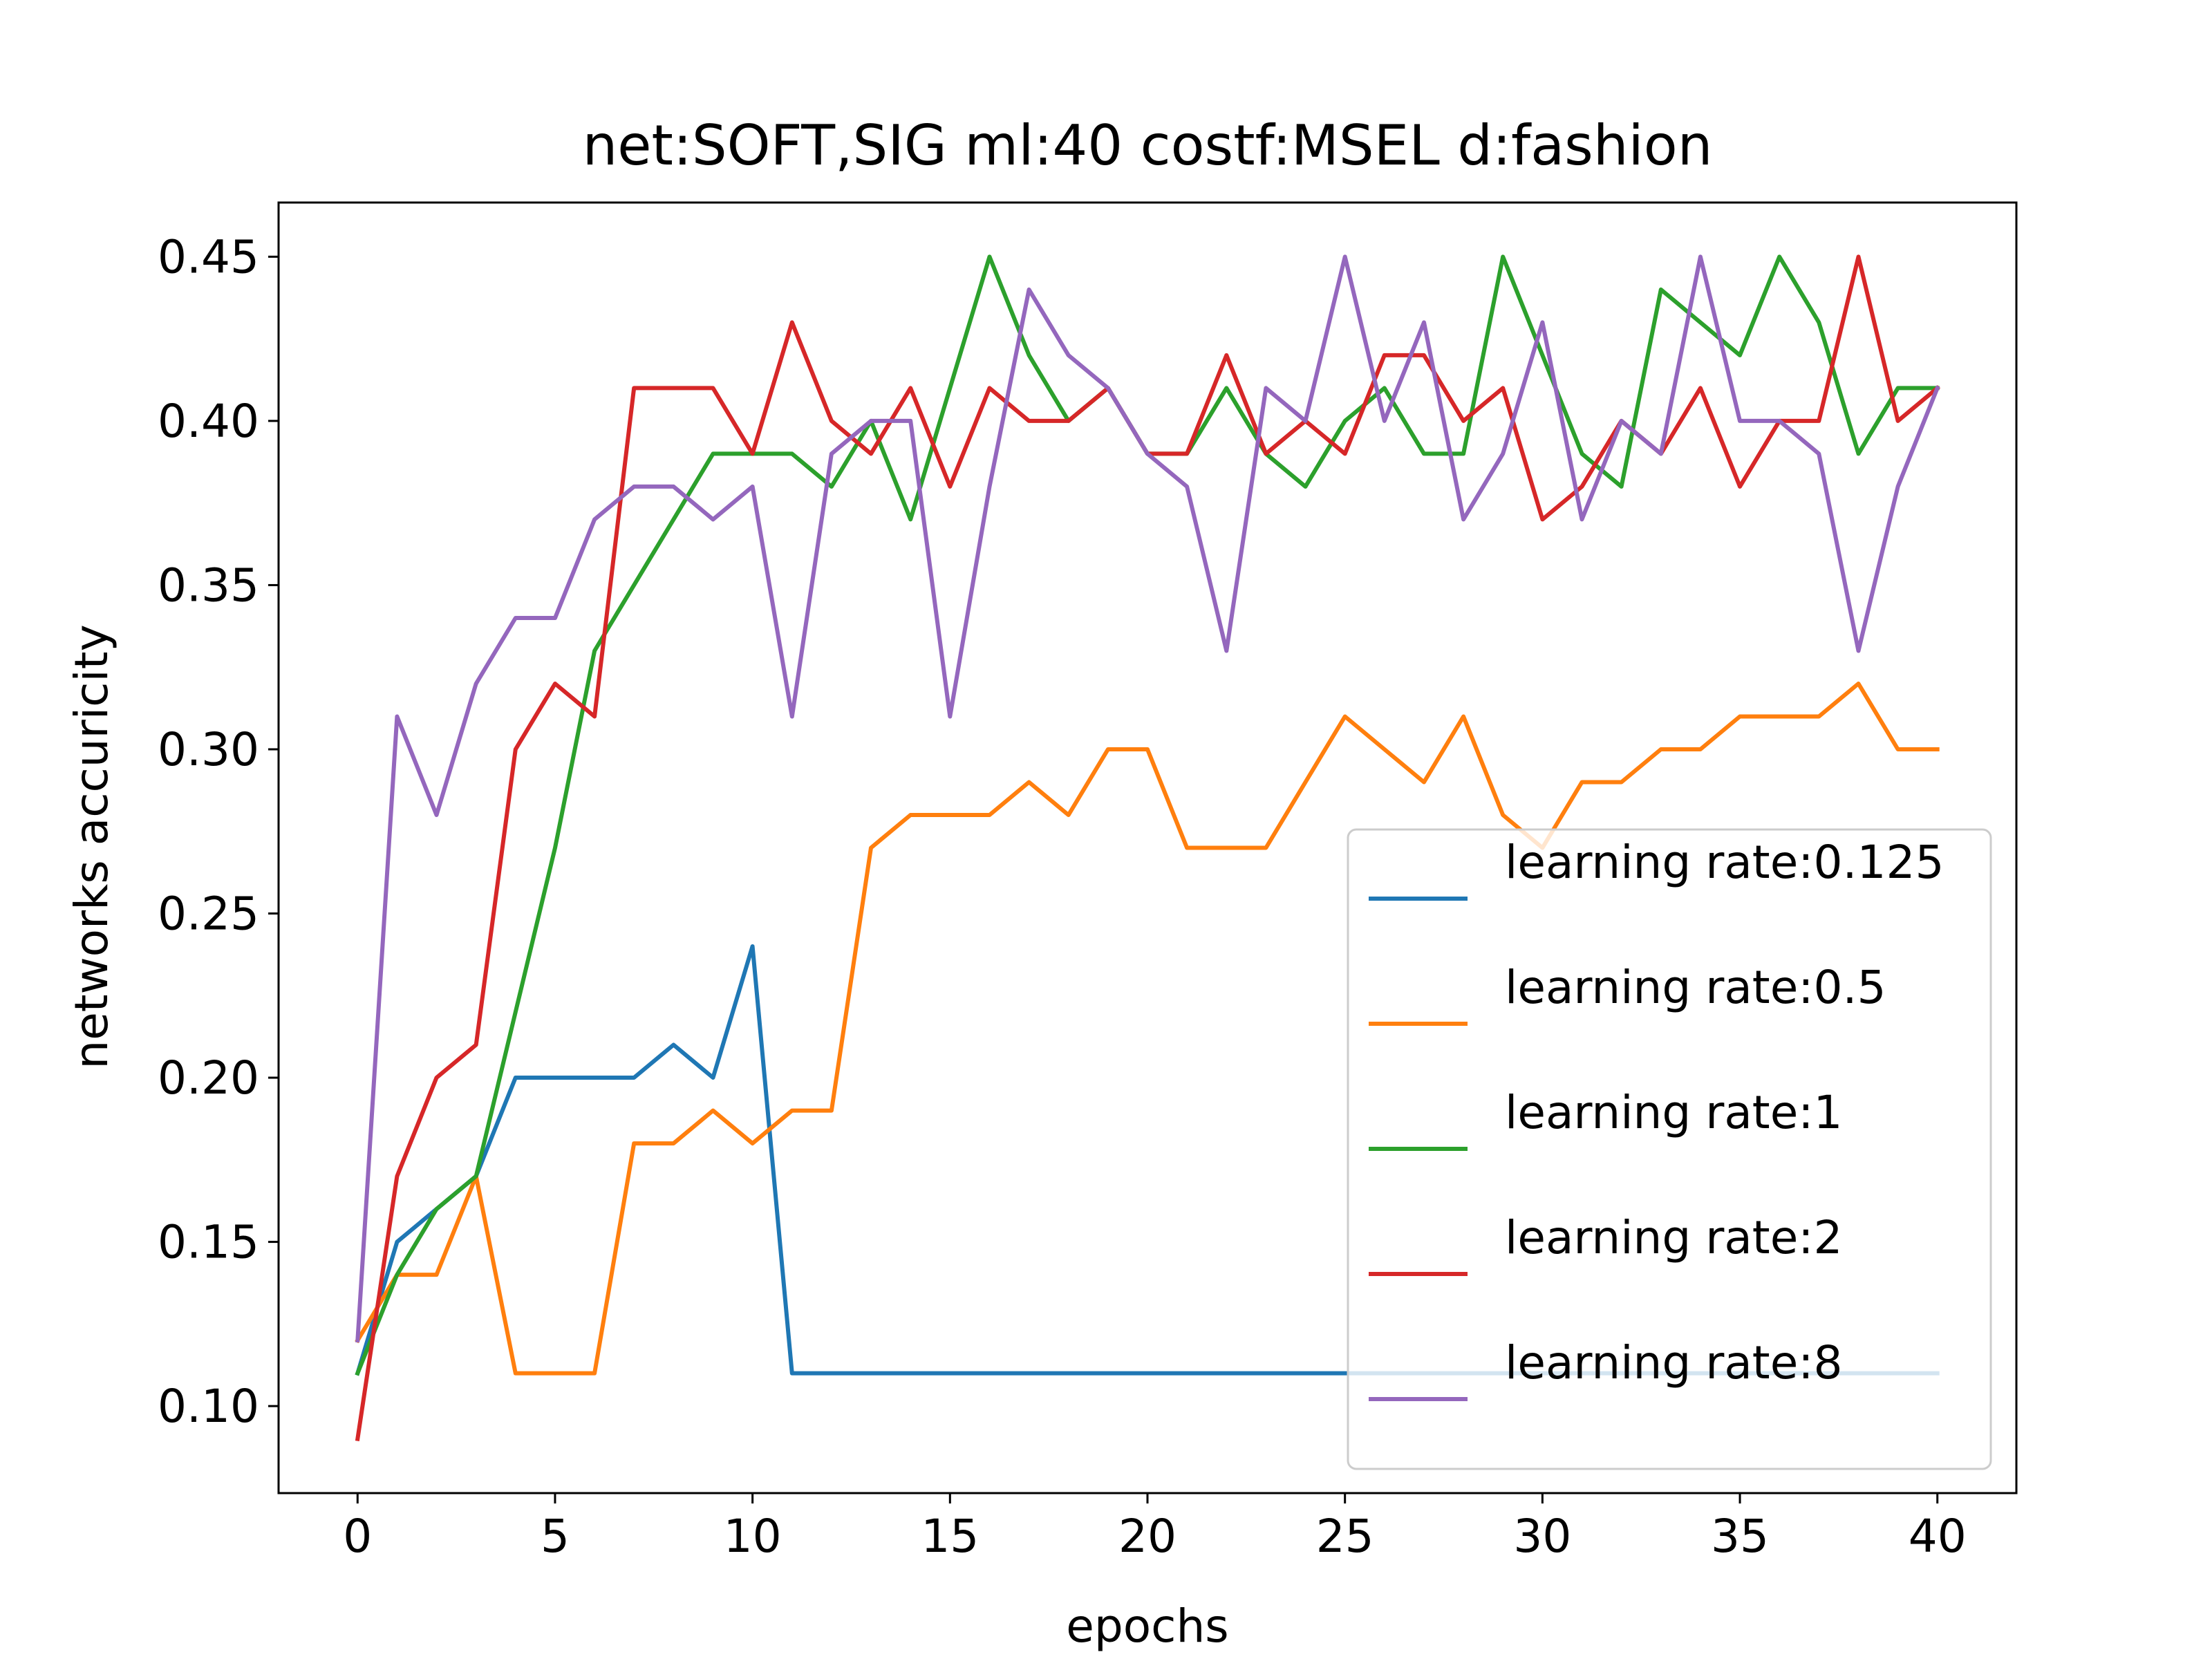  Describe the element at coordinates (1148, 145) in the screenshot. I see `chart-title: net:SOFT,SIG ml:40 costf:MSEL d:fashion` at that location.